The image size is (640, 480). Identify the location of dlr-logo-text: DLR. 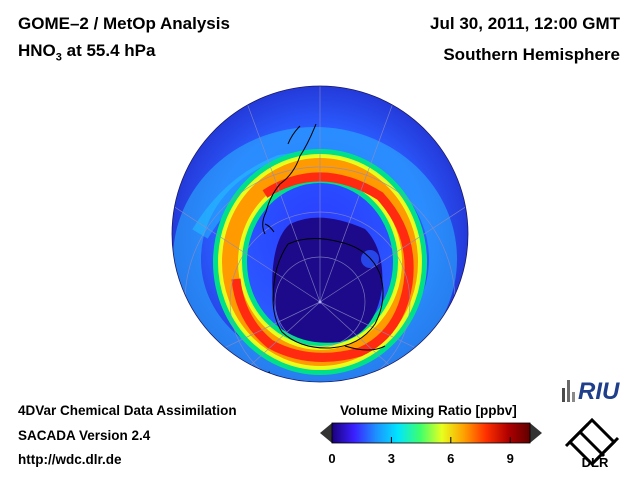
(595, 461).